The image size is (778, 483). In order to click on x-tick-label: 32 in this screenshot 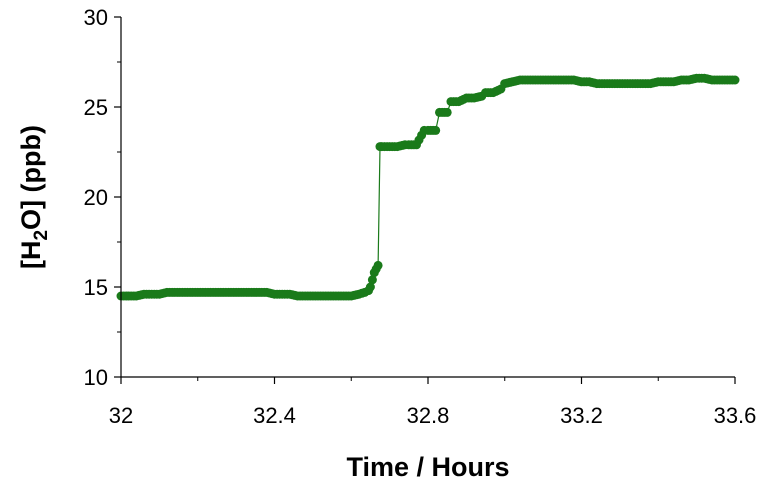, I will do `click(121, 415)`.